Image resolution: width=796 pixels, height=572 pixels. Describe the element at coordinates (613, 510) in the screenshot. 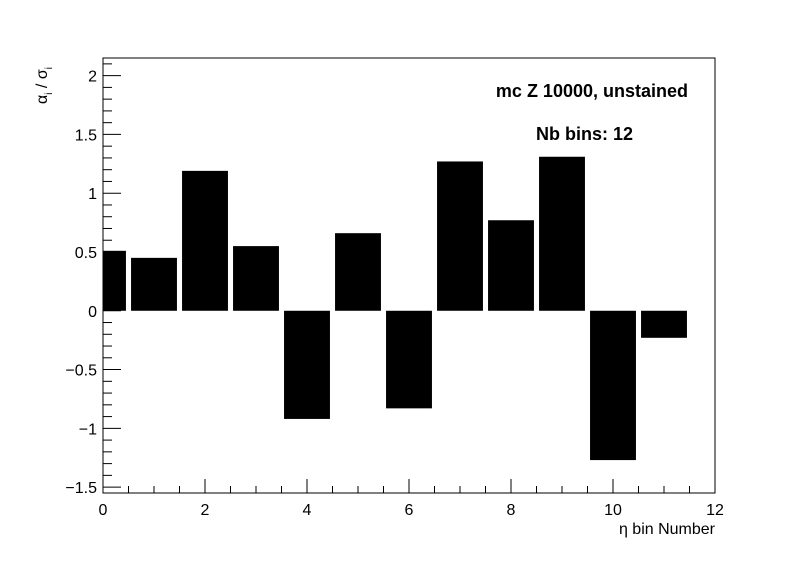

I see `x-tick-label-5: 10` at that location.